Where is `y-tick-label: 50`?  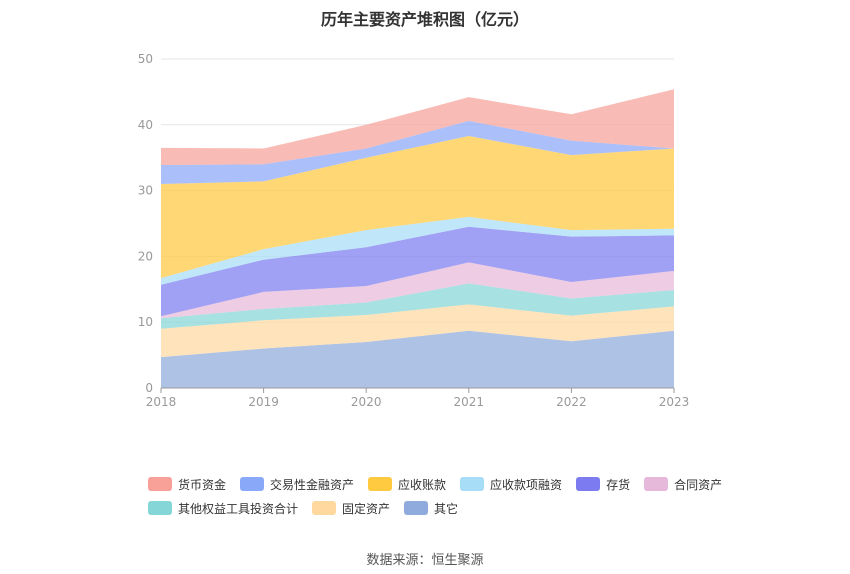 y-tick-label: 50 is located at coordinates (145, 59).